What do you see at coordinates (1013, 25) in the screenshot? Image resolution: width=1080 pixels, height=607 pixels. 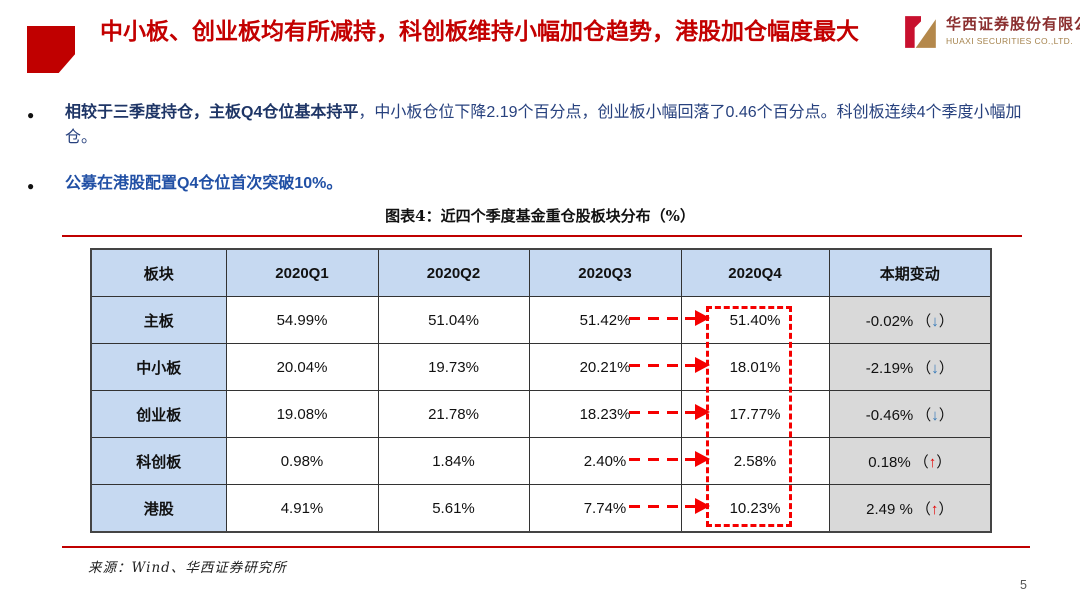 I see `company-name-cn: 华西证券股份有限公司` at bounding box center [1013, 25].